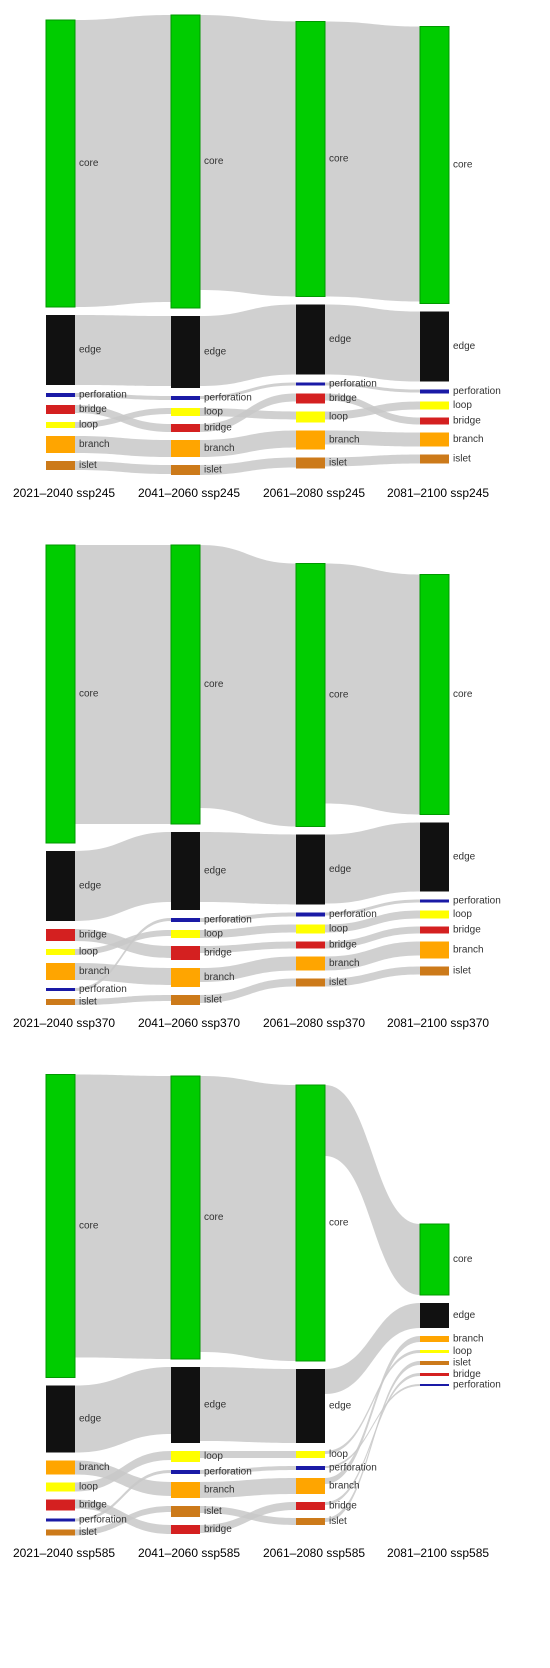  Describe the element at coordinates (189, 1023) in the screenshot. I see `column-label: 2041–2060 ssp370` at that location.